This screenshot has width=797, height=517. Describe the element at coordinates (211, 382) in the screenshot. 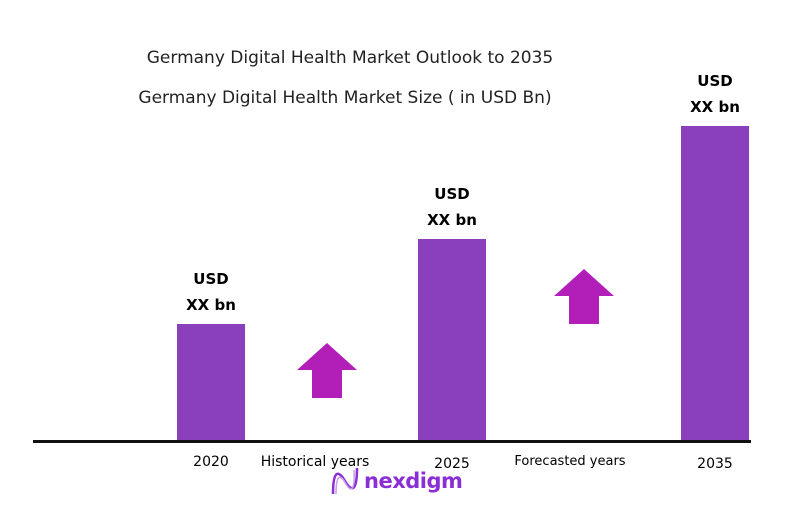

I see `bar-2020` at that location.